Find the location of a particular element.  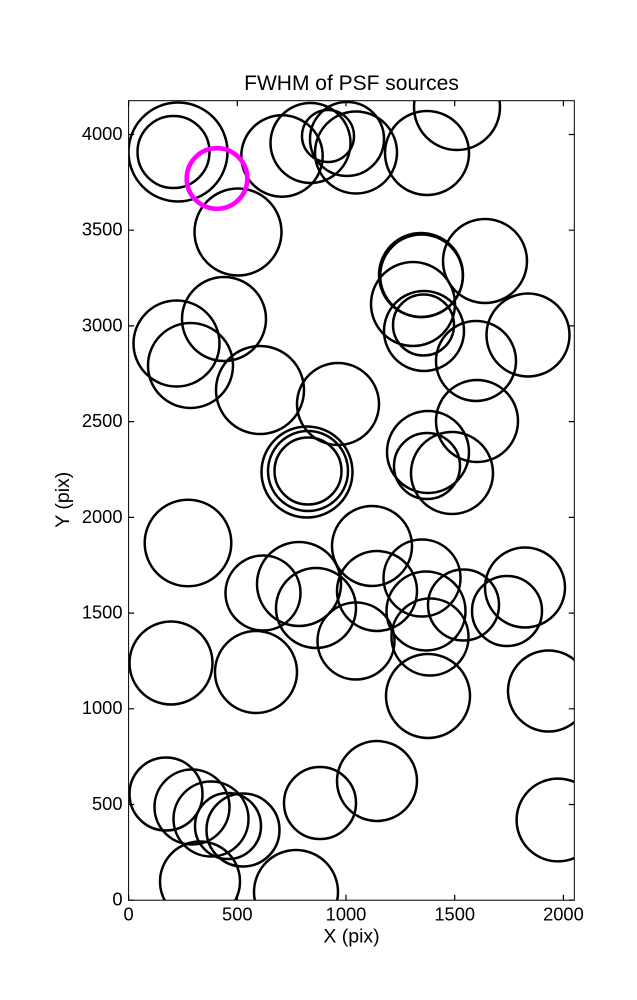

svg-text: 4000 is located at coordinates (102, 133).